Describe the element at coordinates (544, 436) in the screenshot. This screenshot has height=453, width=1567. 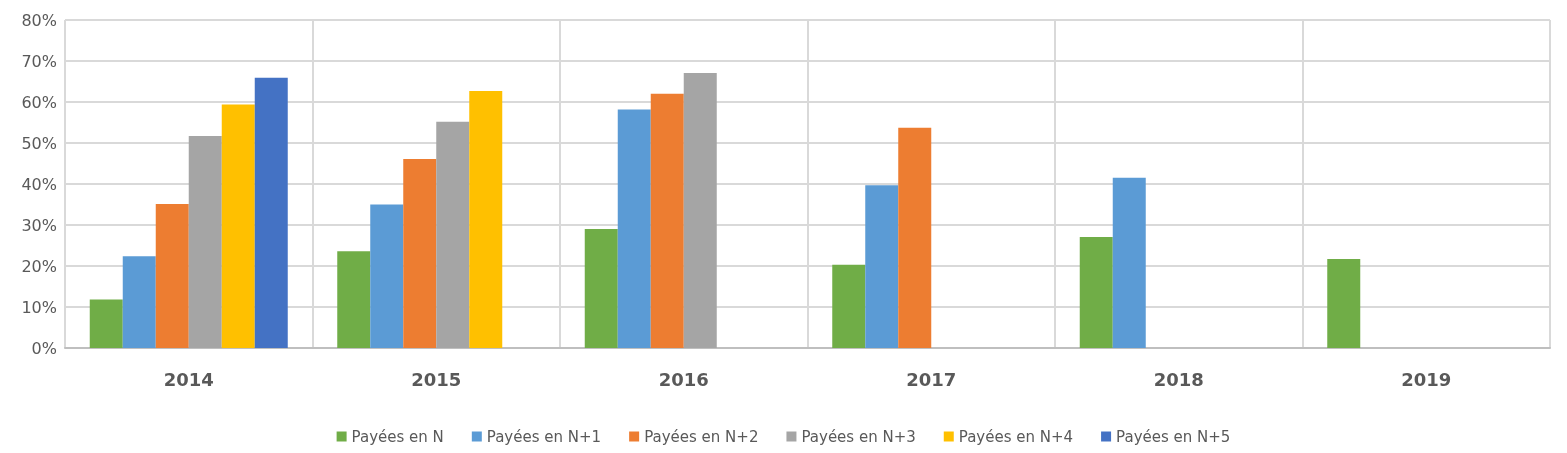
I see `legend-label: Payées en N+1` at that location.